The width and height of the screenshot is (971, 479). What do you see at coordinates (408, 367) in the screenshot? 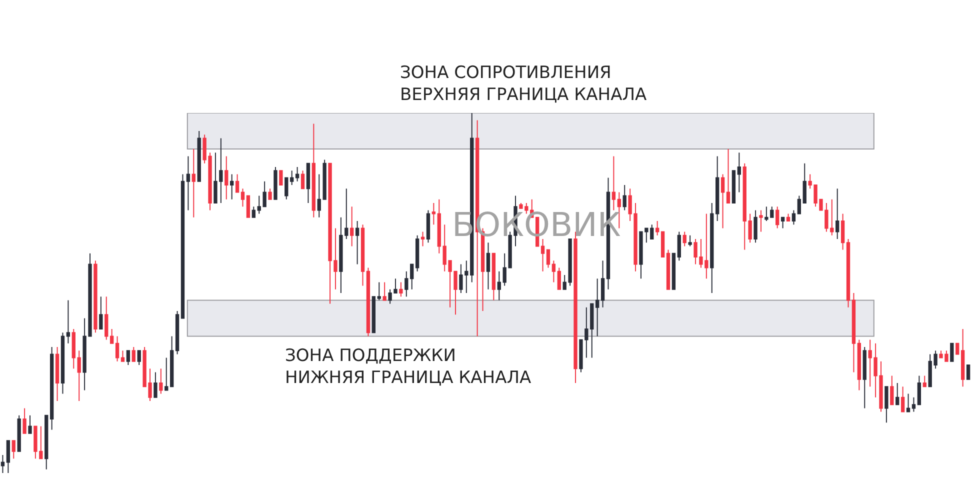
I see `band-label: ЗОНА ПОДДЕРЖКИ НИЖНЯЯ ГРАНИЦА КАНАЛА` at bounding box center [408, 367].